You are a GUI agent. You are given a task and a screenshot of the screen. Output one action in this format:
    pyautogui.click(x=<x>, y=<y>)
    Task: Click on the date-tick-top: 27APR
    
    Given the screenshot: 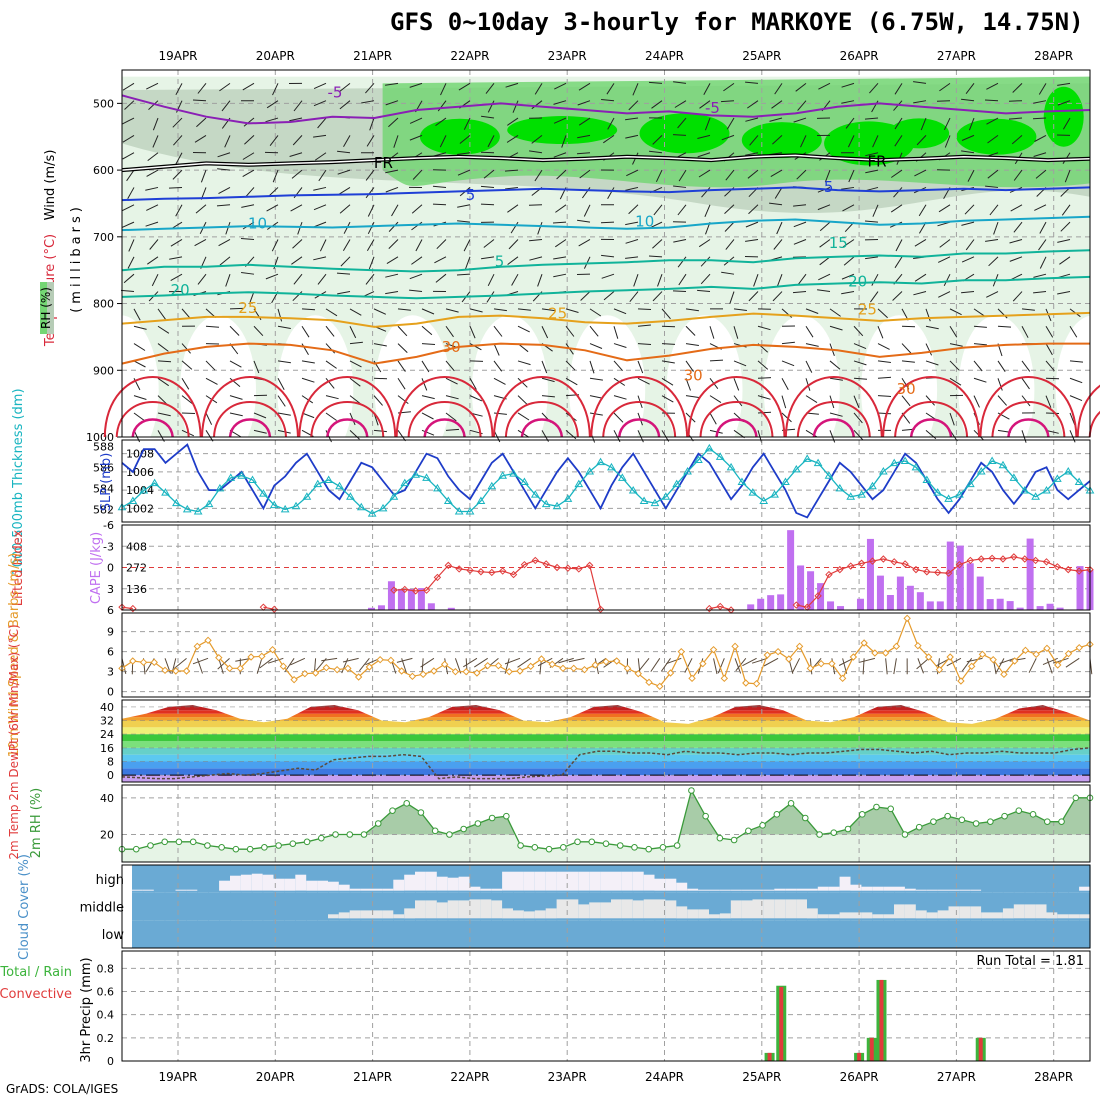 What is the action you would take?
    pyautogui.click(x=956, y=56)
    